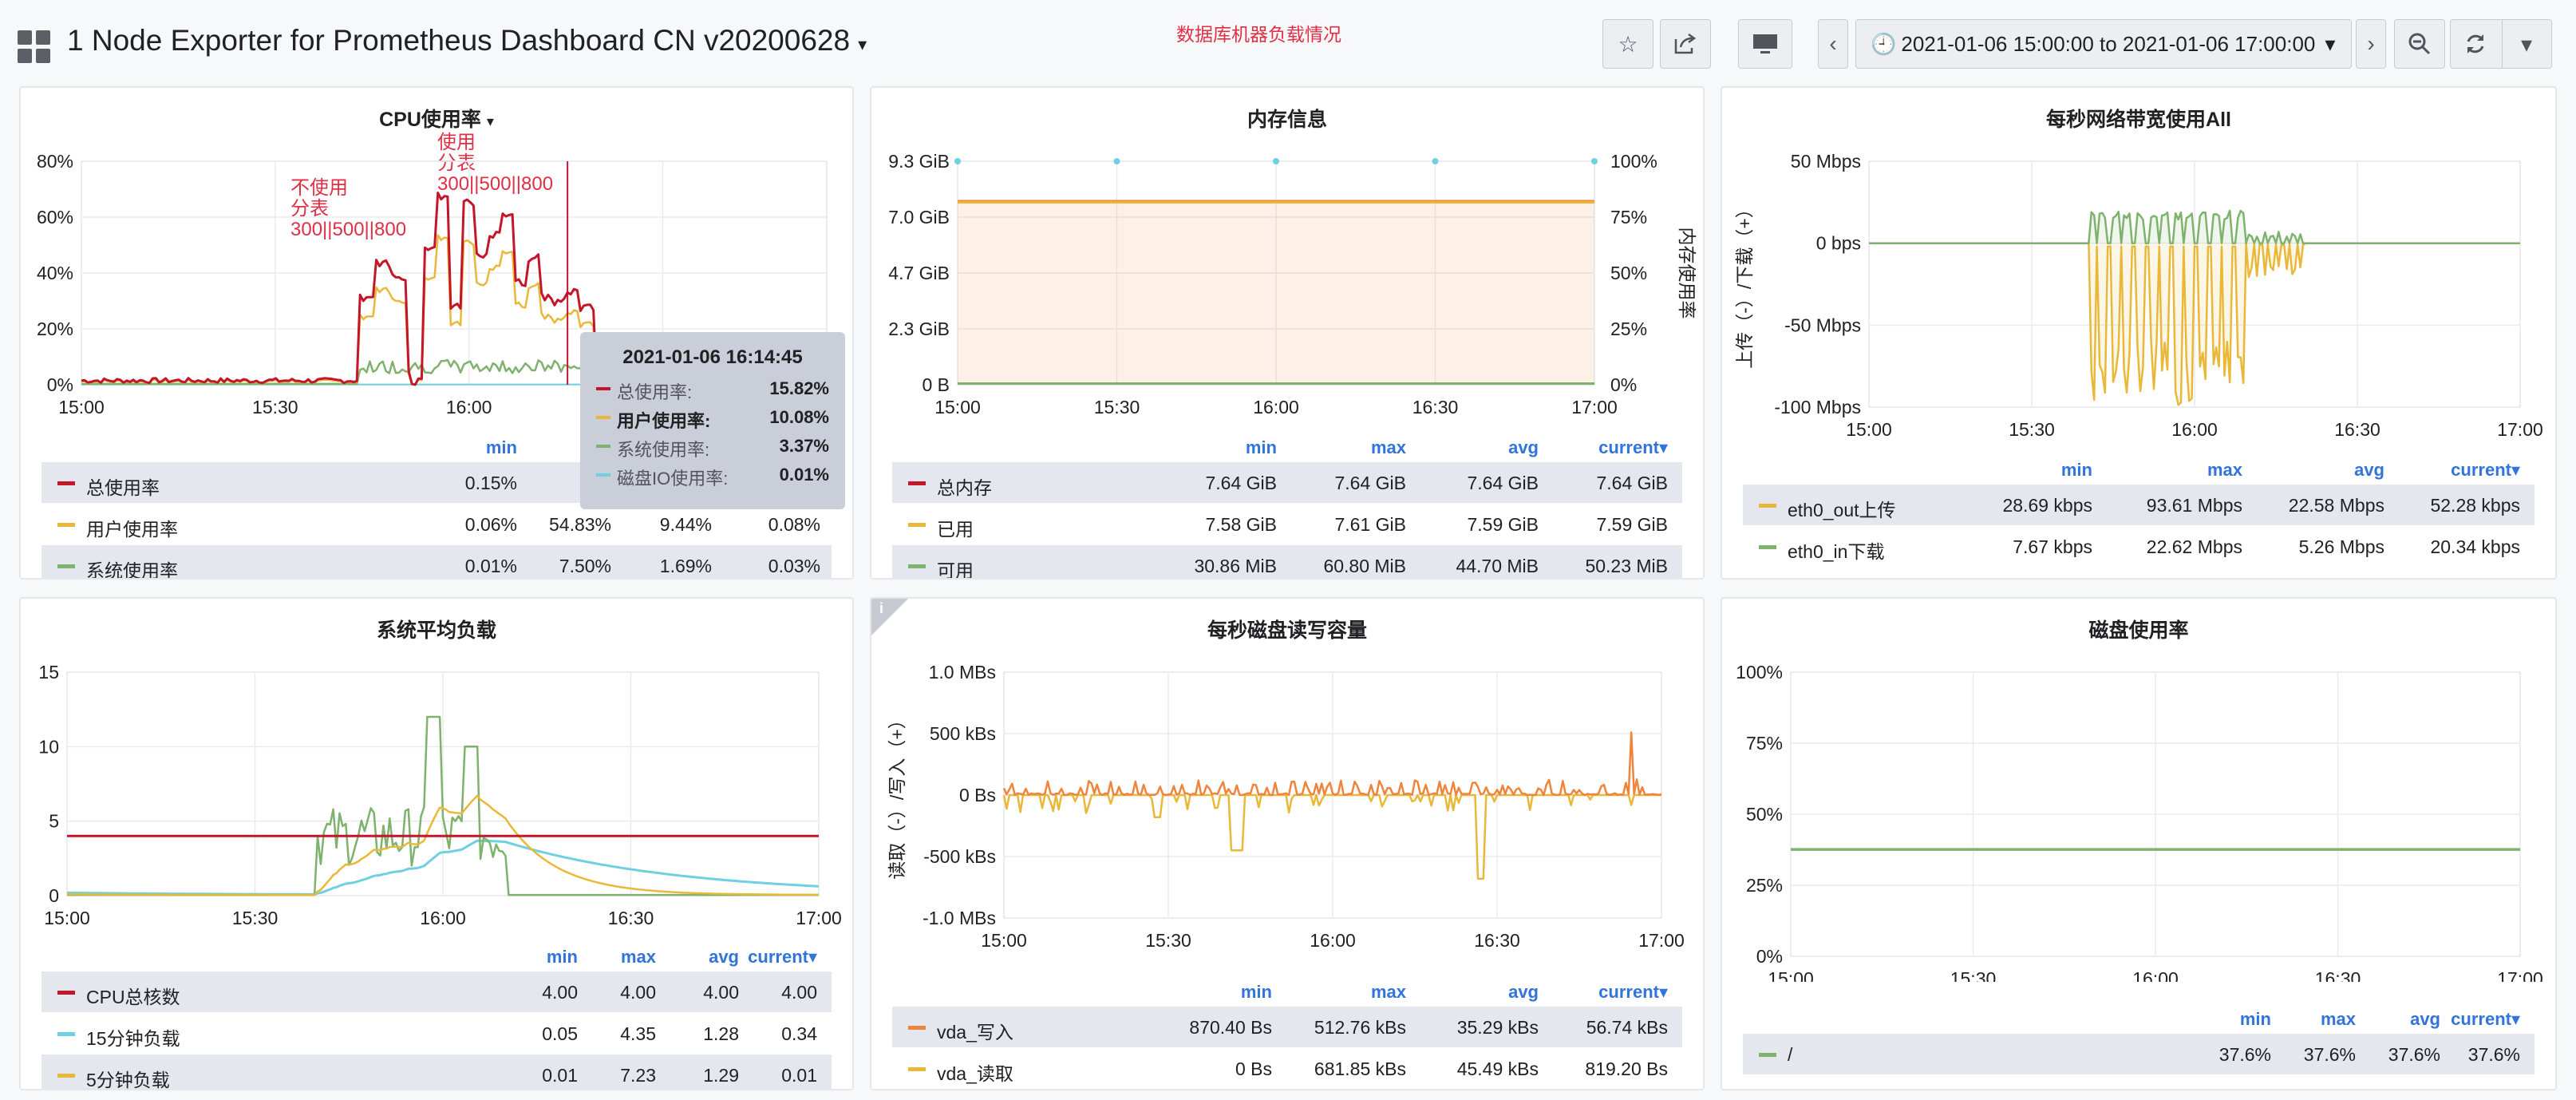 This screenshot has height=1100, width=2576. Describe the element at coordinates (2138, 630) in the screenshot. I see `panel-title: 磁盘使用率` at that location.